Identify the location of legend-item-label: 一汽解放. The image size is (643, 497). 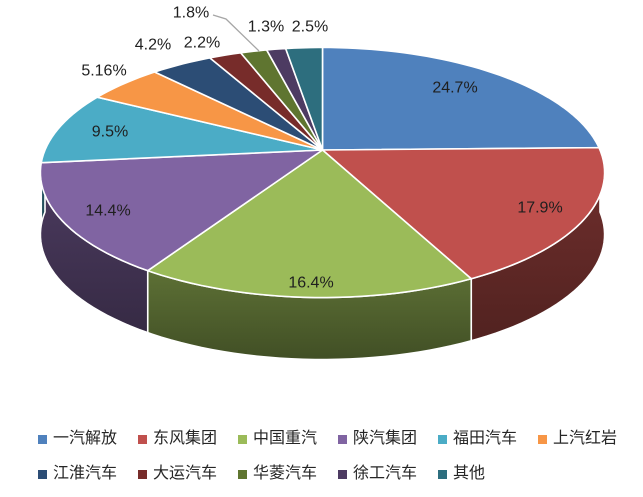
(85, 438).